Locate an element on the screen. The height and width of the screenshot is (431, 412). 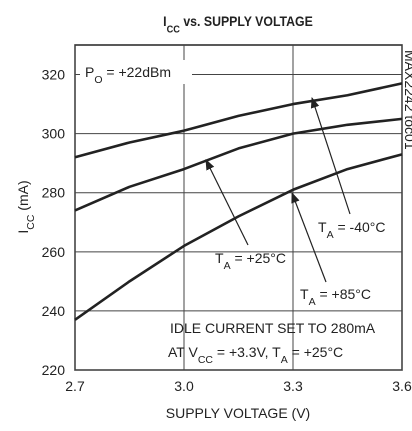
annotation-part: AT V is located at coordinates (183, 352).